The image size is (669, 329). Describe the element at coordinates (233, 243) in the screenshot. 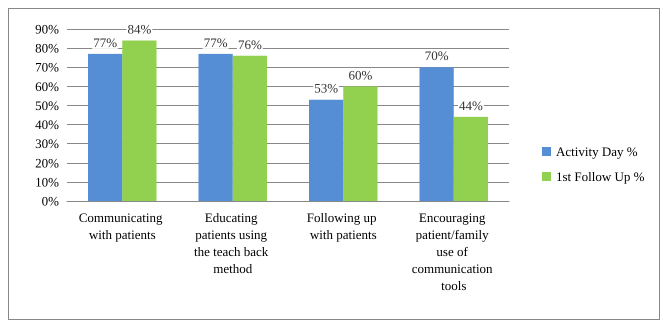

I see `x-tick-label: Educating patients using the teach back method` at that location.